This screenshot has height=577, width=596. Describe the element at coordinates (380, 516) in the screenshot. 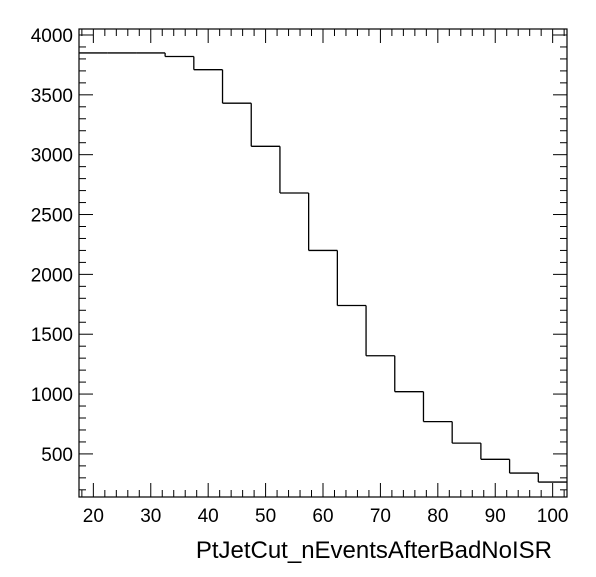

I see `x-tick-label: 70` at that location.